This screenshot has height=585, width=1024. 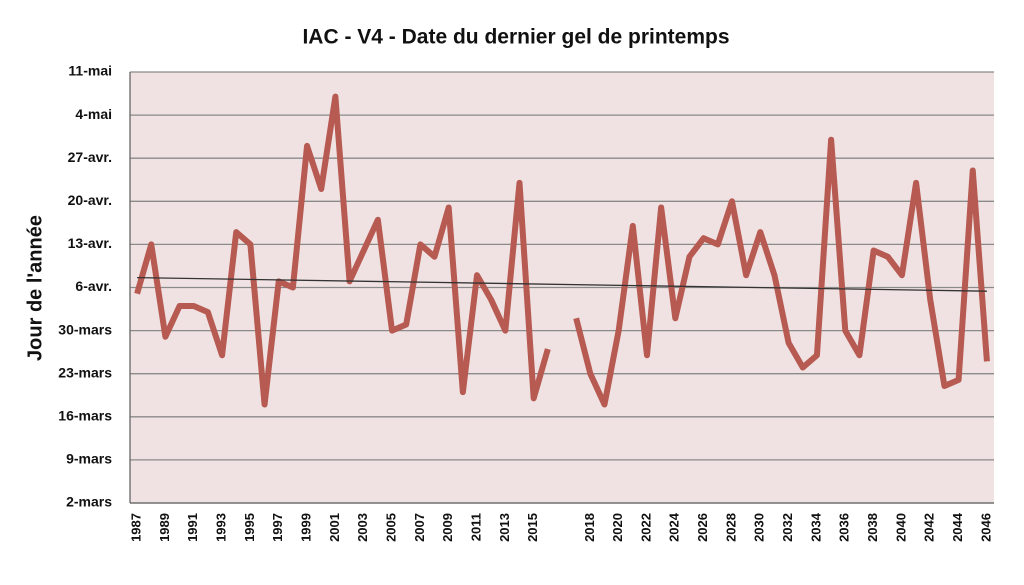 What do you see at coordinates (900, 527) in the screenshot?
I see `x-tick-label: 2040` at bounding box center [900, 527].